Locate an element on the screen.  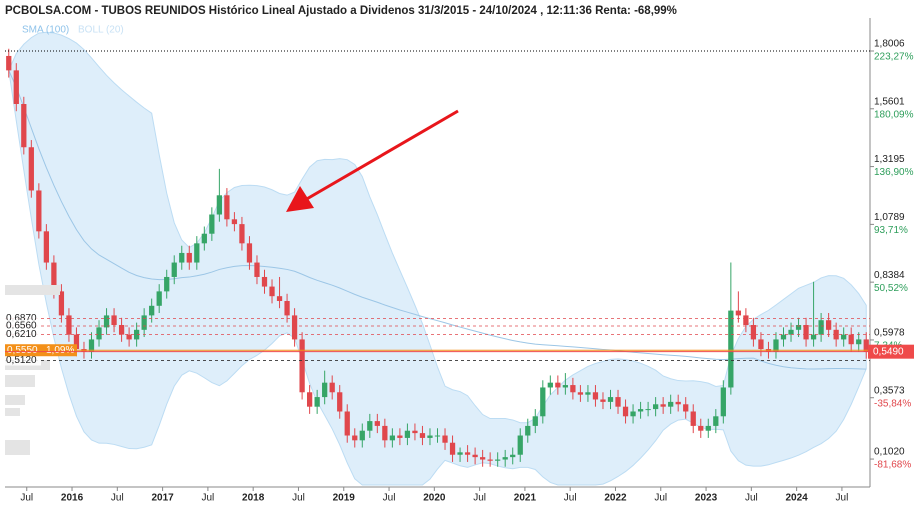
y2-tick-label: 50,52% is located at coordinates (891, 288).